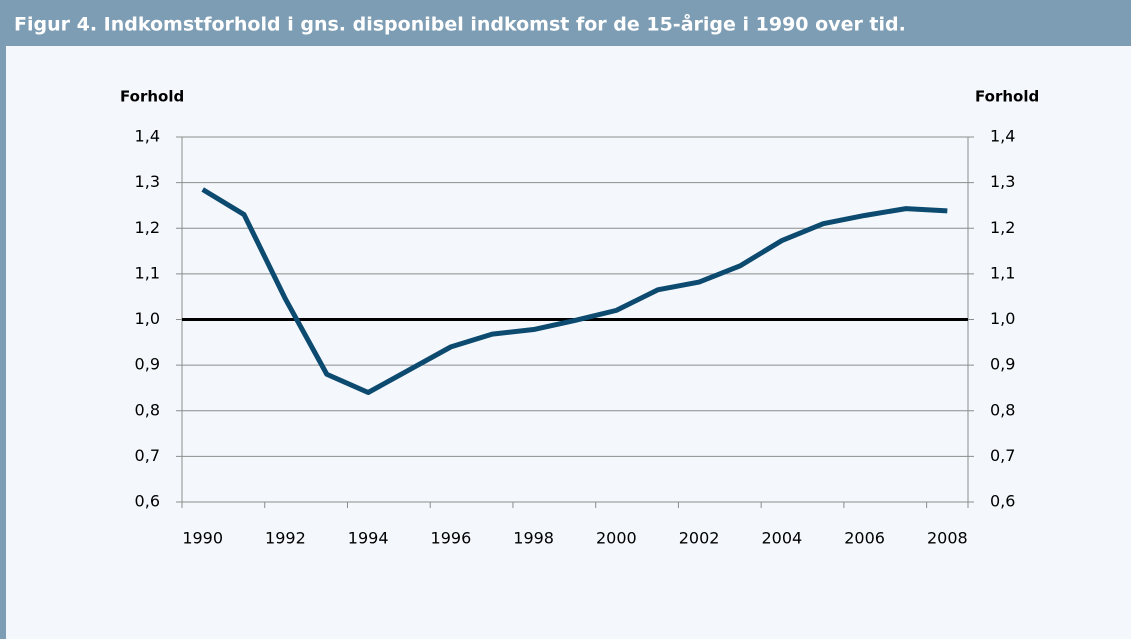 The height and width of the screenshot is (643, 1131). What do you see at coordinates (451, 538) in the screenshot?
I see `x-tick-label: 1996` at bounding box center [451, 538].